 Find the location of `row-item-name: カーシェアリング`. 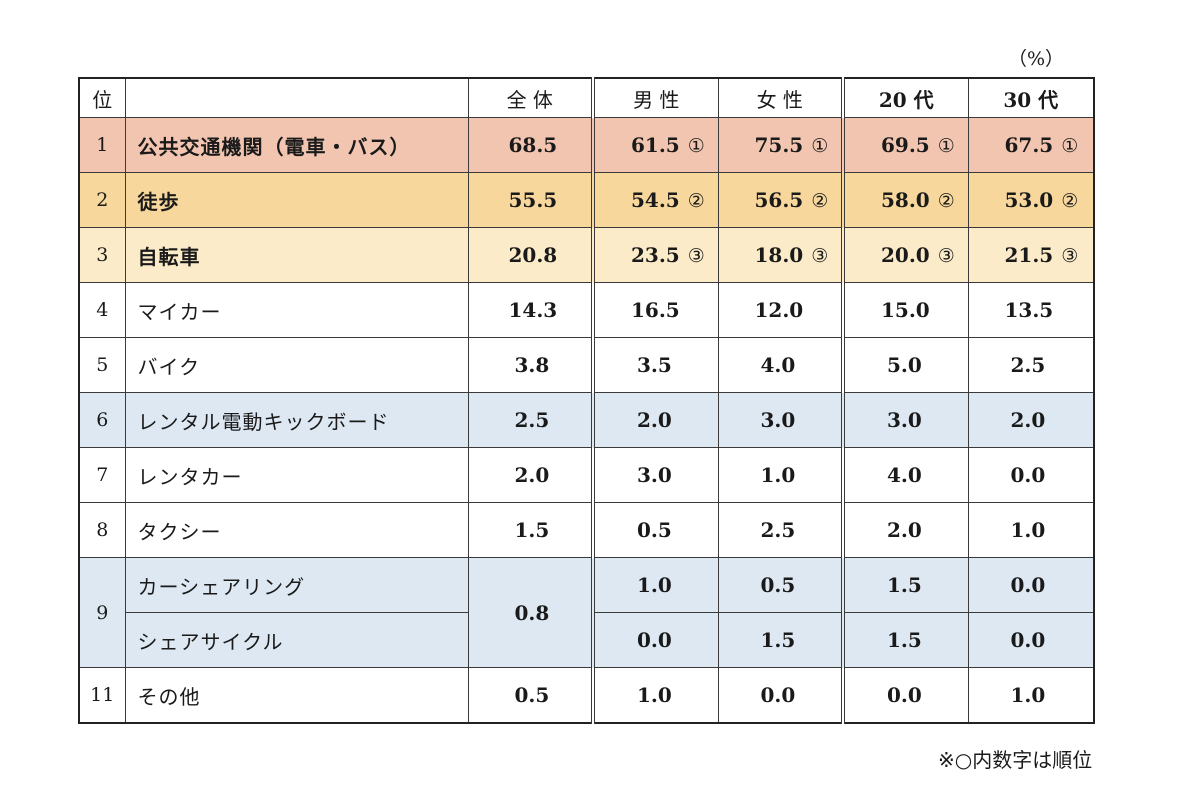

row-item-name: カーシェアリング is located at coordinates (296, 585).